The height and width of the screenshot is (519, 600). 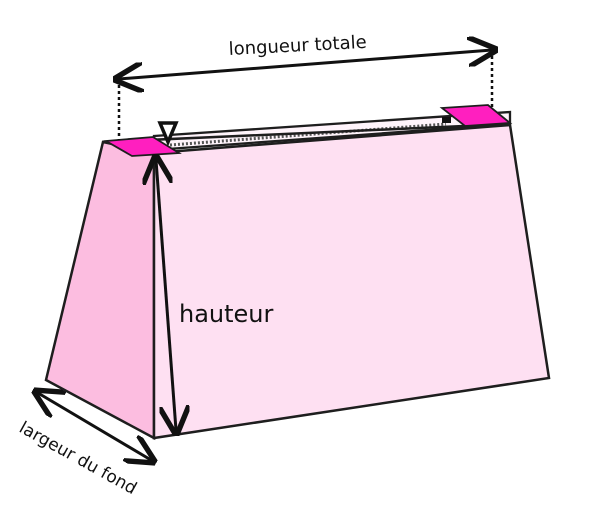 What do you see at coordinates (168, 134) in the screenshot?
I see `zipper-pull-icon` at bounding box center [168, 134].